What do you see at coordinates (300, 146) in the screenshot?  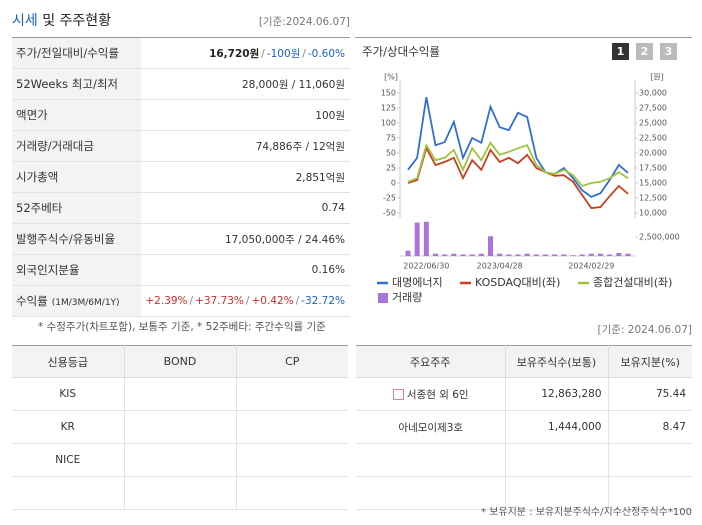 I see `value-part: 74,886주 / 12억원` at bounding box center [300, 146].